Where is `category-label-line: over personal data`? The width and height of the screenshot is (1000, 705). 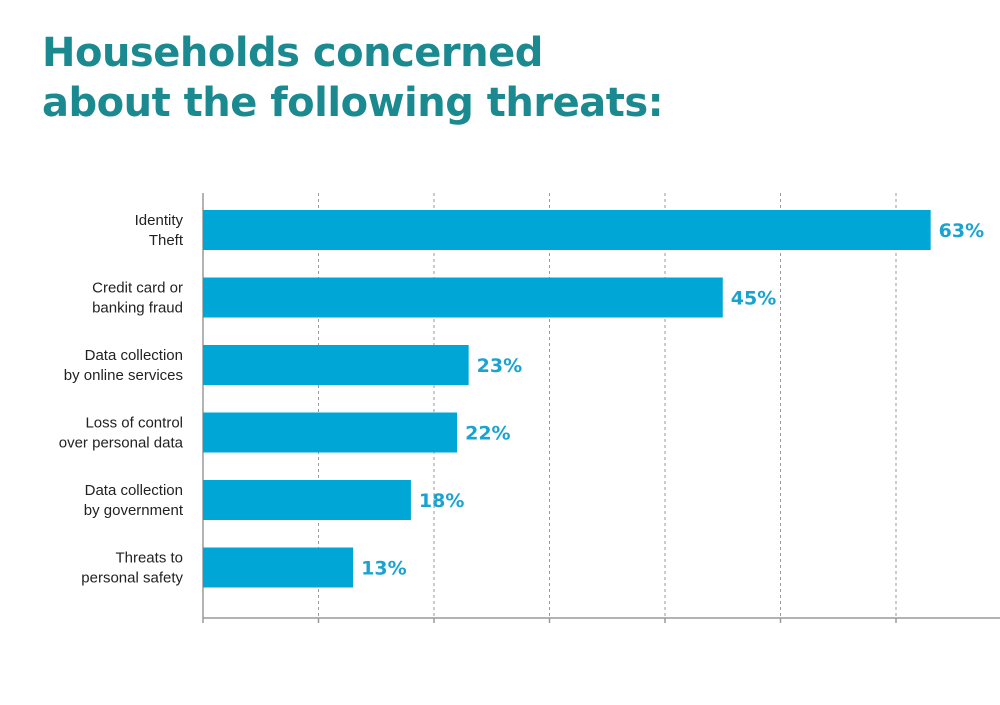 category-label-line: over personal data is located at coordinates (121, 443).